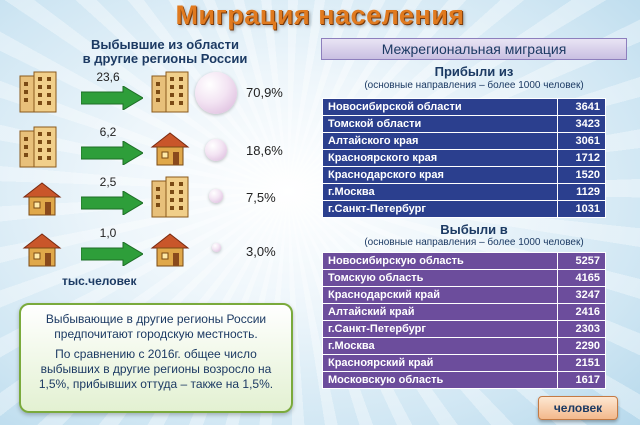  Describe the element at coordinates (264, 92) in the screenshot. I see `share-percent-1: 70,9%` at that location.